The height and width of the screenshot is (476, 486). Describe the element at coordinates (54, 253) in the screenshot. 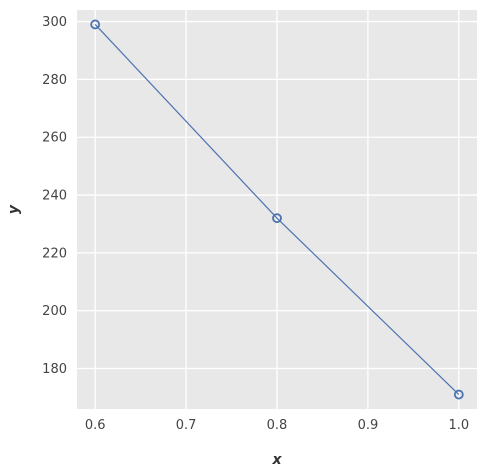

I see `y-tick-label: 220` at that location.